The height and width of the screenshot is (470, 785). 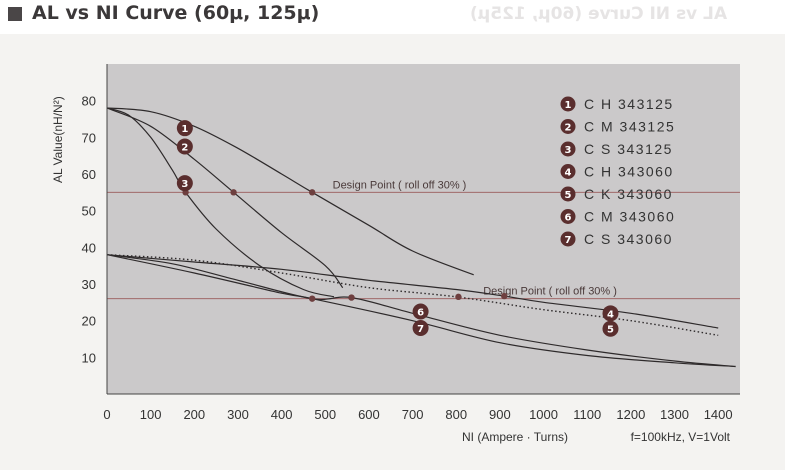 I want to click on curve-badge-3: 3, so click(x=184, y=183).